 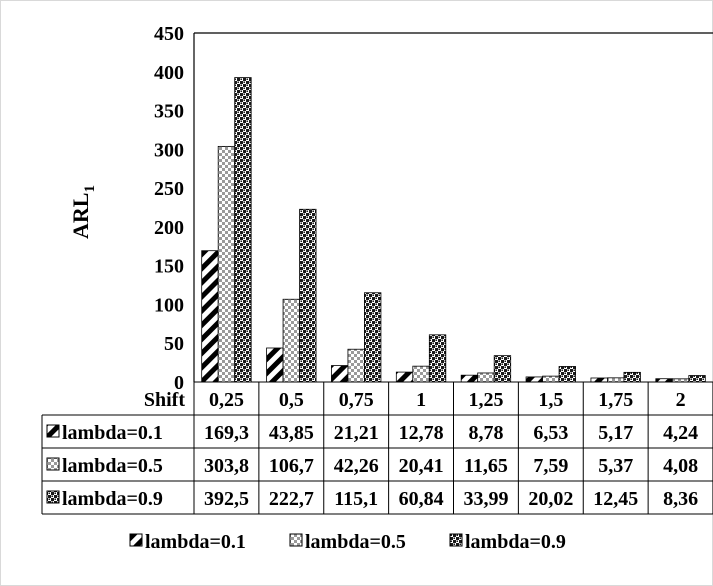 I want to click on y-tick-label: 200, so click(x=169, y=228).